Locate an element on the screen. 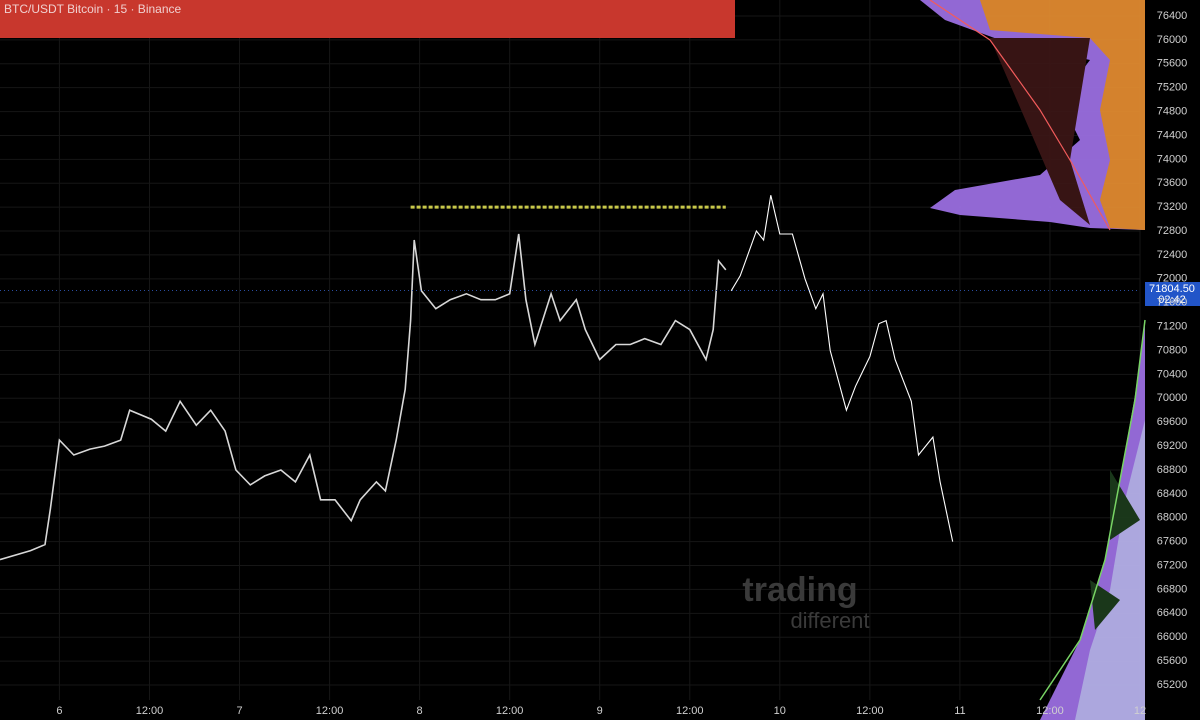 The image size is (1200, 720). y-tick-label: 76000 is located at coordinates (1172, 40).